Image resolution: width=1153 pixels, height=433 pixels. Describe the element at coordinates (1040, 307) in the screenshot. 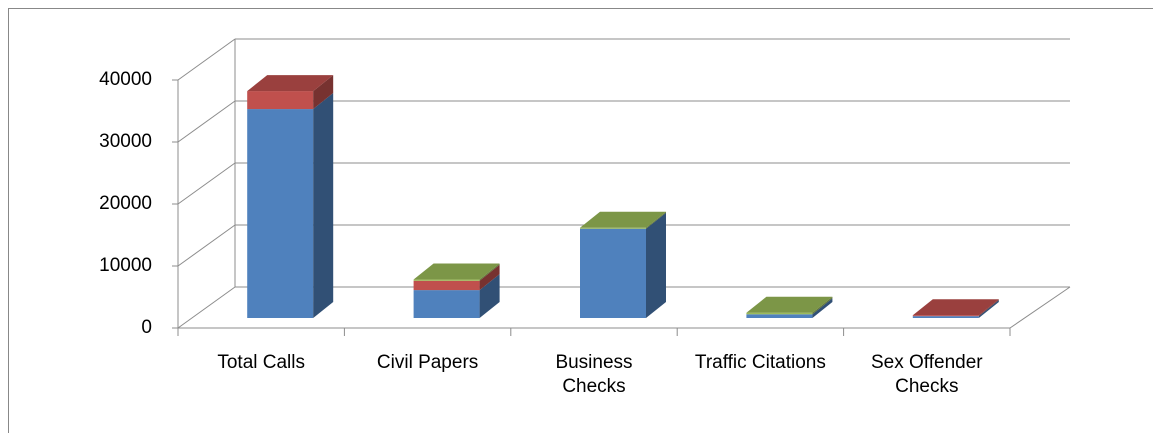

I see `floor-side` at that location.